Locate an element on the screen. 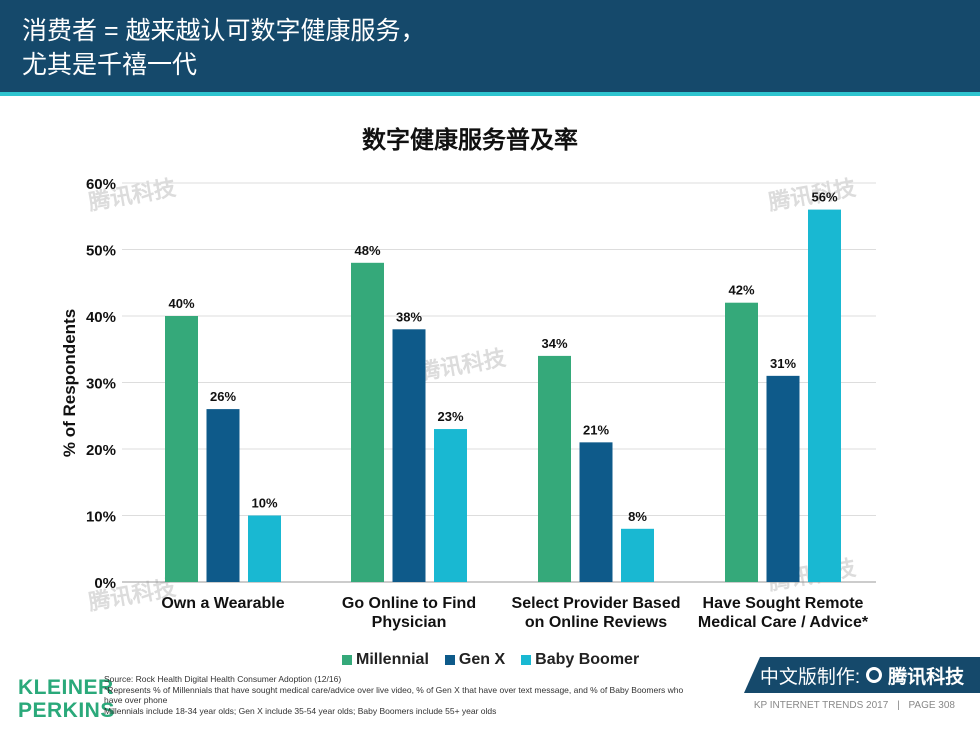 Image resolution: width=980 pixels, height=735 pixels. legend-item: Baby Boomer is located at coordinates (580, 660).